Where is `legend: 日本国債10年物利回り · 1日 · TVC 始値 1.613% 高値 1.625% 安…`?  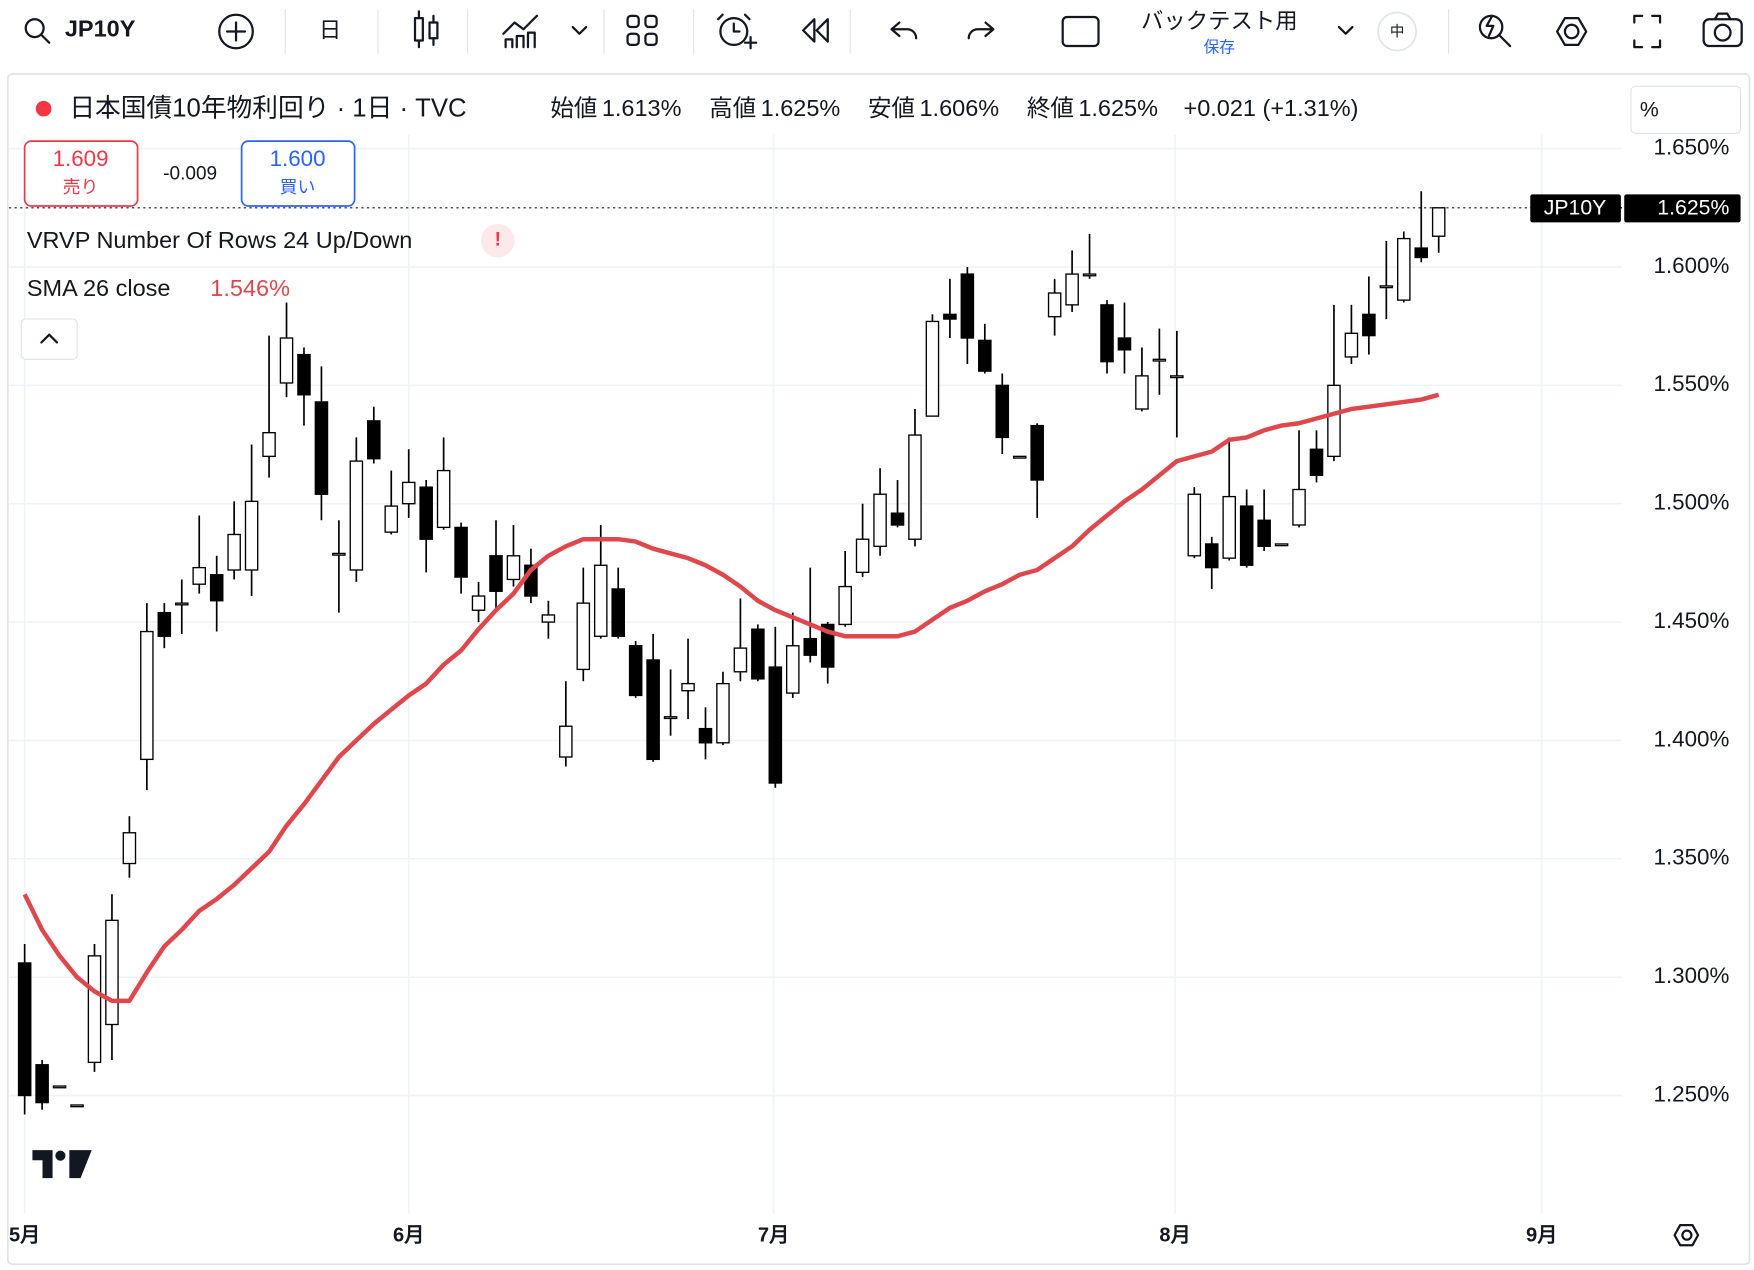 legend: 日本国債10年物利回り · 1日 · TVC 始値 1.613% 高値 1.625% 安… is located at coordinates (888, 109).